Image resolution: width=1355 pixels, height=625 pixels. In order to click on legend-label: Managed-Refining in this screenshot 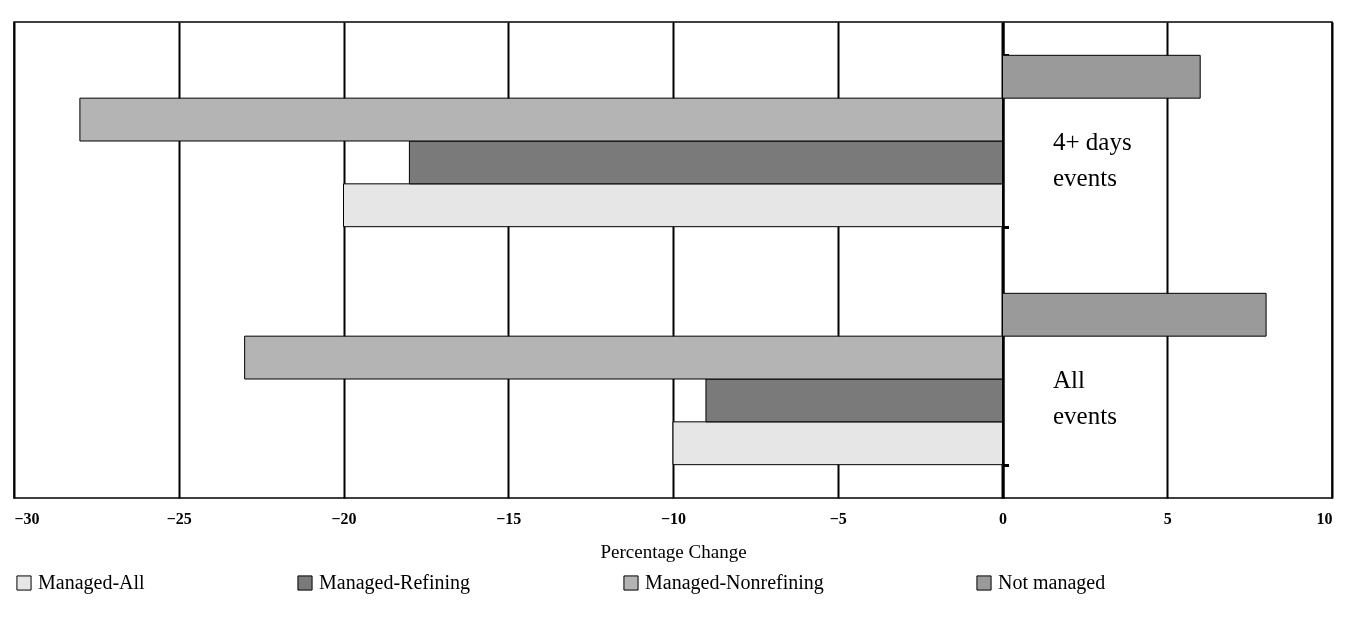, I will do `click(395, 582)`.